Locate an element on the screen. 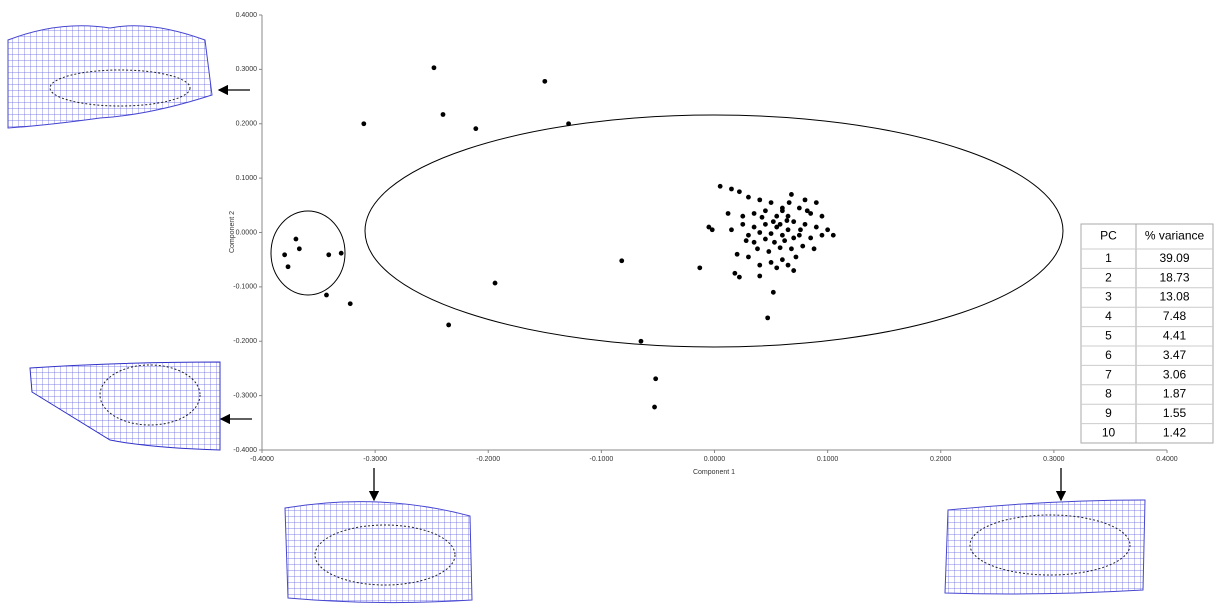 The height and width of the screenshot is (608, 1218). grid-top-left is located at coordinates (110, 77).